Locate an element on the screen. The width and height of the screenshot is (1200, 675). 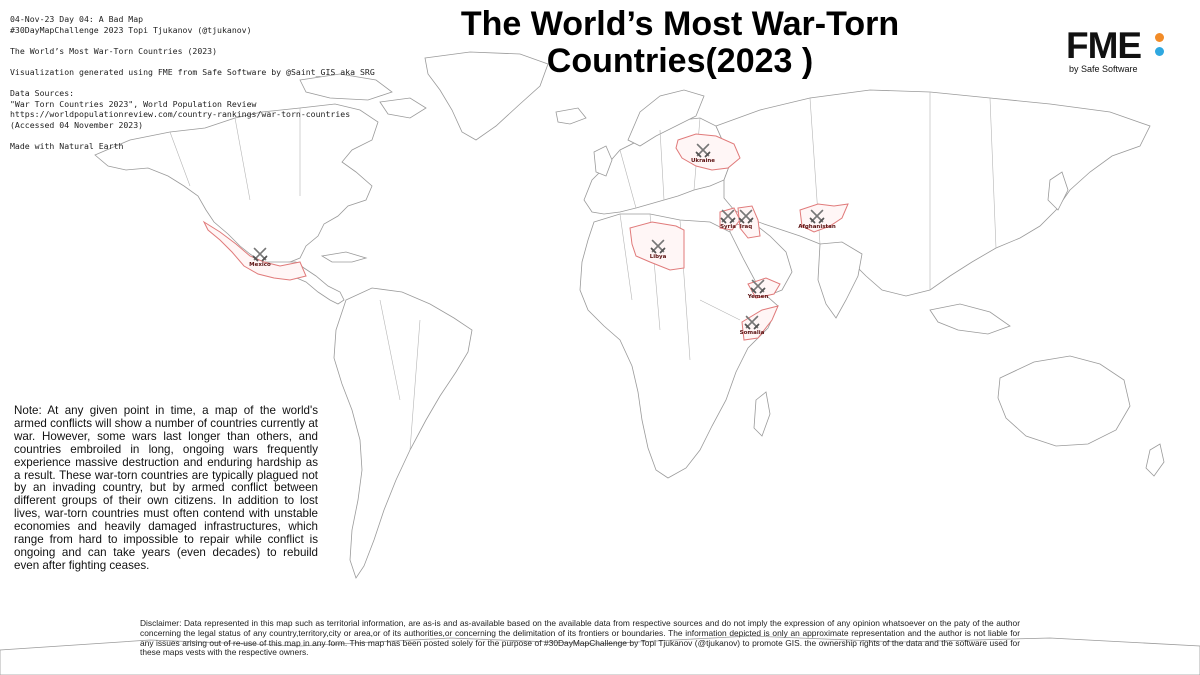
metadata-line: (Accessed 04 November 2023) is located at coordinates (77, 124).